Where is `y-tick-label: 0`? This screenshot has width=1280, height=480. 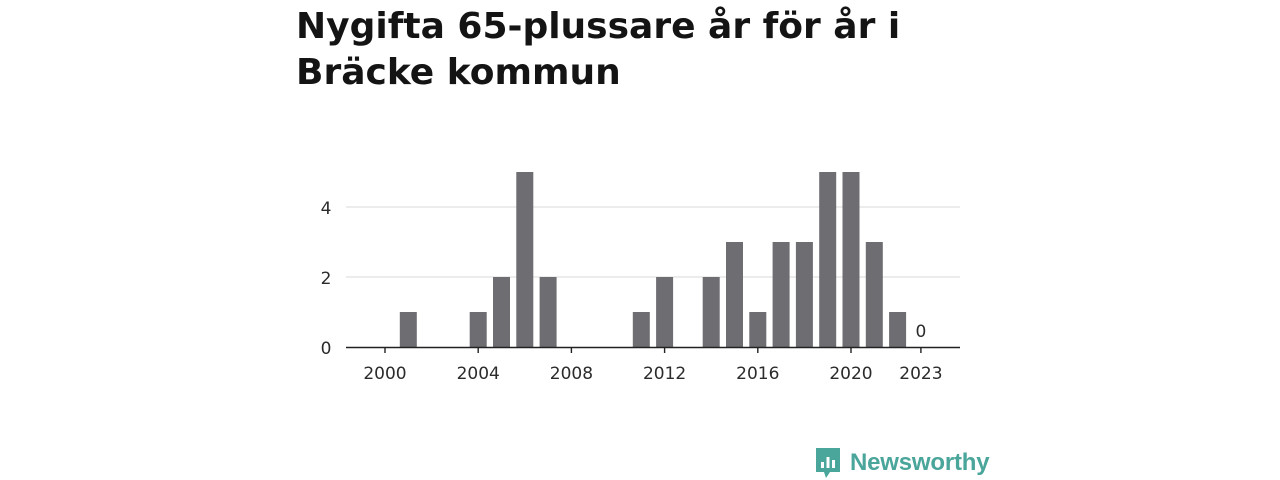 y-tick-label: 0 is located at coordinates (326, 349).